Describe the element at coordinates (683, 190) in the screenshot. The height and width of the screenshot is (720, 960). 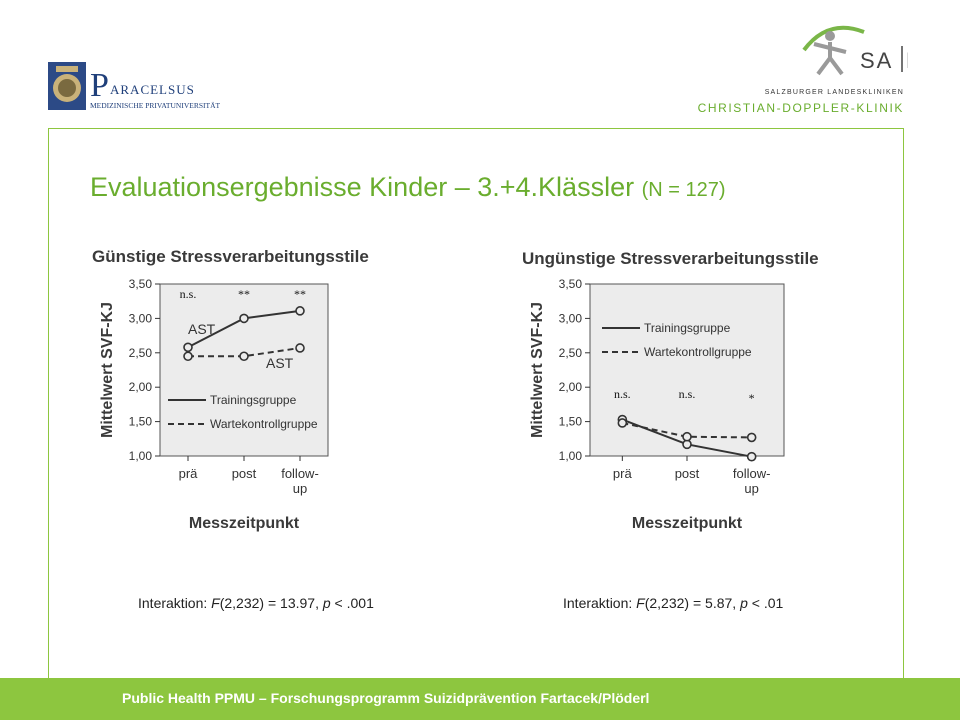
I see `slide-title-suffix: (N = 127)` at that location.